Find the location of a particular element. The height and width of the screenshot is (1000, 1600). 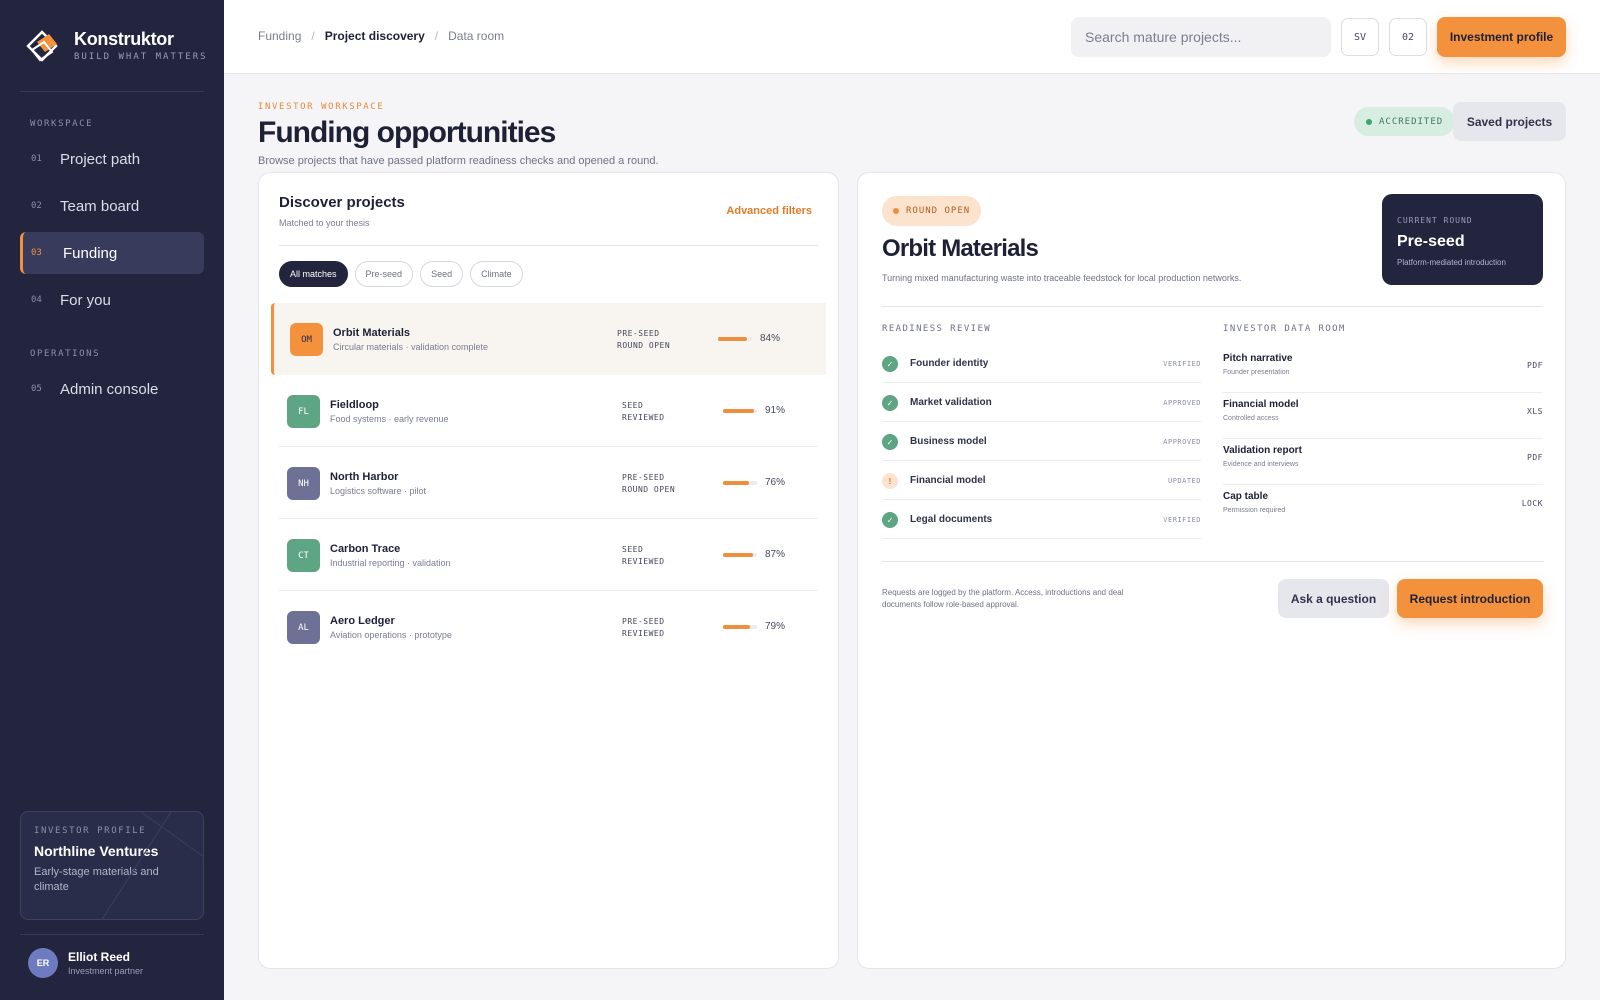

project-description: Circular materials · validation complete is located at coordinates (411, 347).